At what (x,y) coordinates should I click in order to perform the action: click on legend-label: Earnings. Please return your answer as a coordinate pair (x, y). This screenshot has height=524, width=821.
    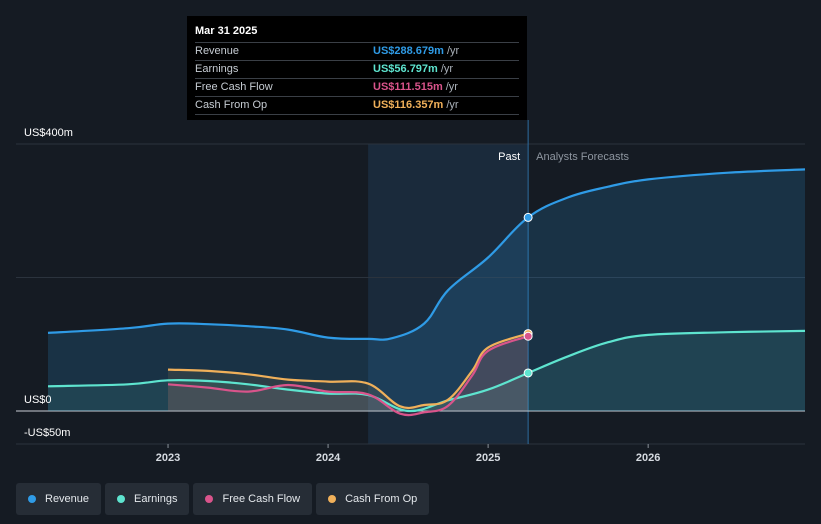
    Looking at the image, I should click on (156, 499).